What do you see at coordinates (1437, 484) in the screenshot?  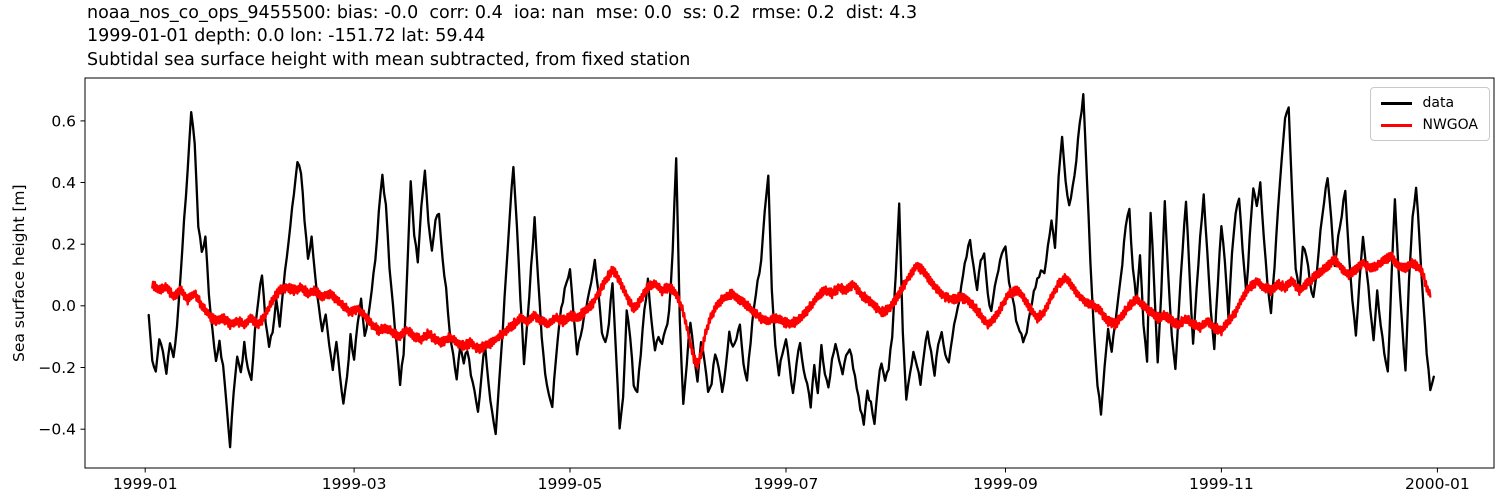 I see `x-tick-label: 2000-01` at bounding box center [1437, 484].